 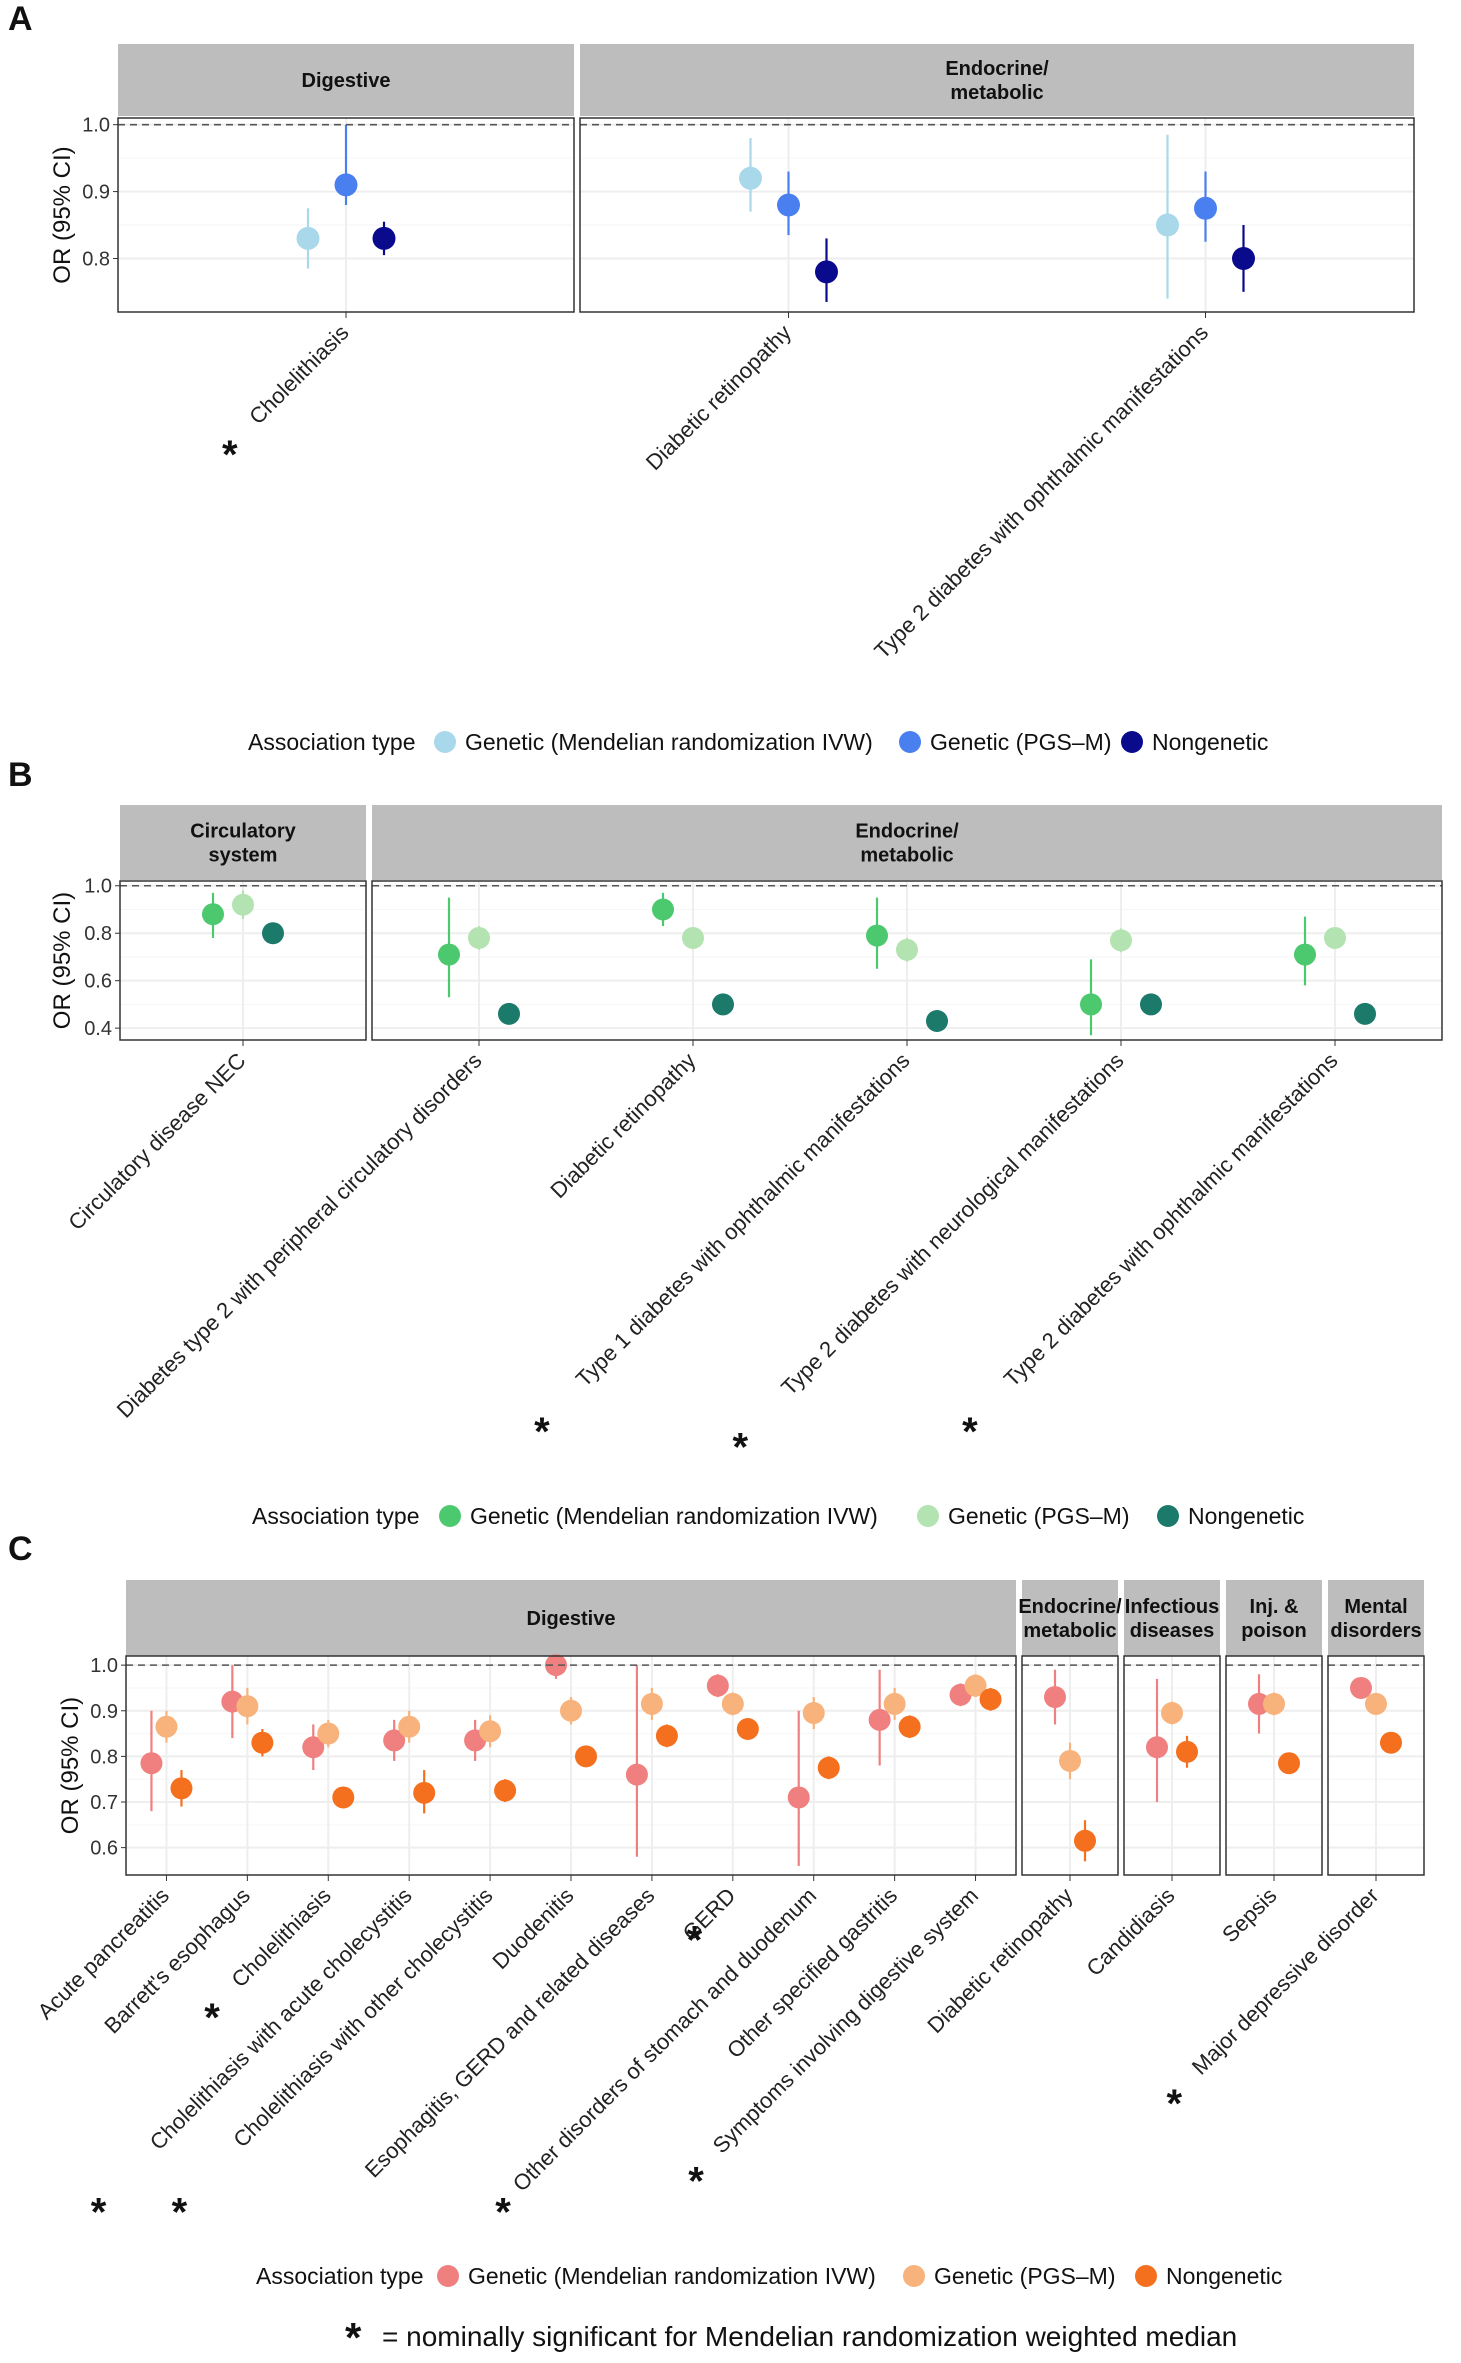 What do you see at coordinates (664, 2039) in the screenshot?
I see `x-tick-label: Other disorders of stomach and duodenum` at bounding box center [664, 2039].